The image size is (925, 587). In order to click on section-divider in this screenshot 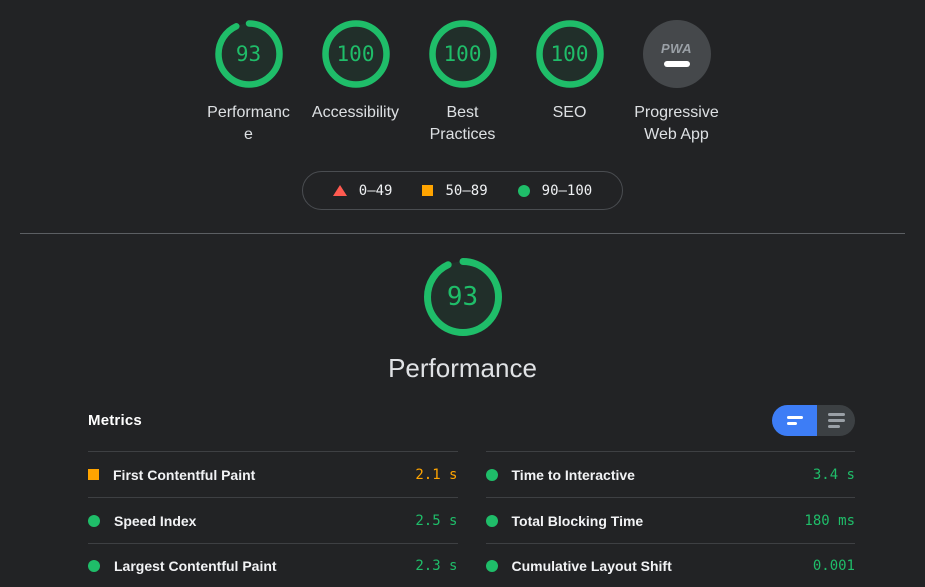, I will do `click(462, 233)`.